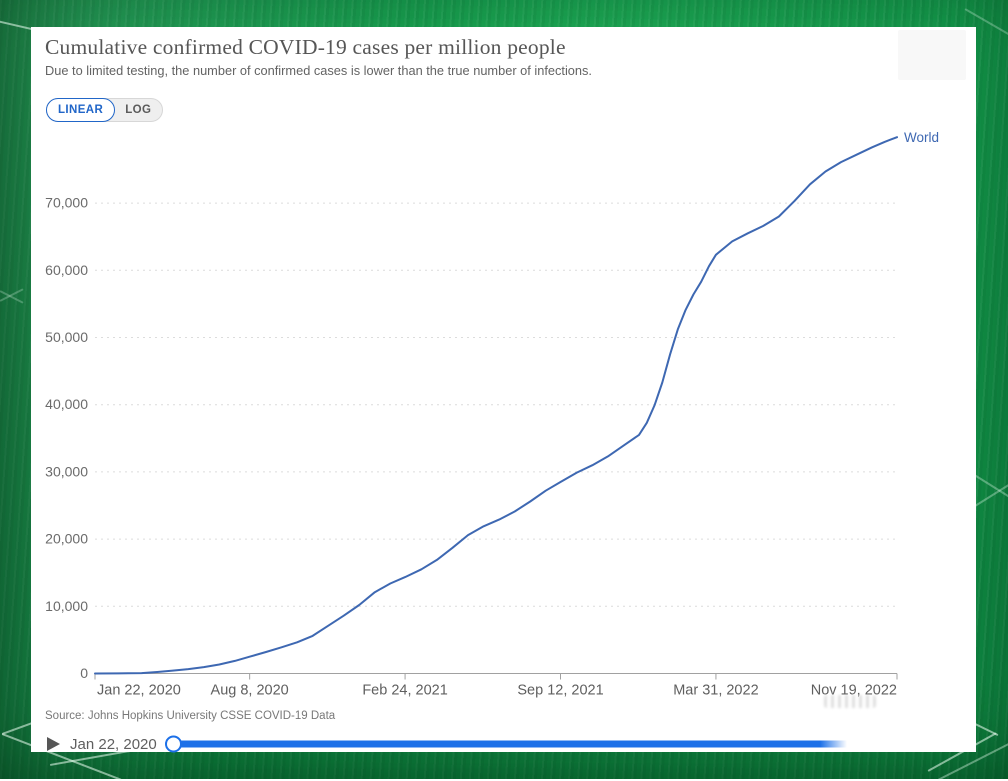  I want to click on y-axis-tick-label: 10,000, so click(66, 606).